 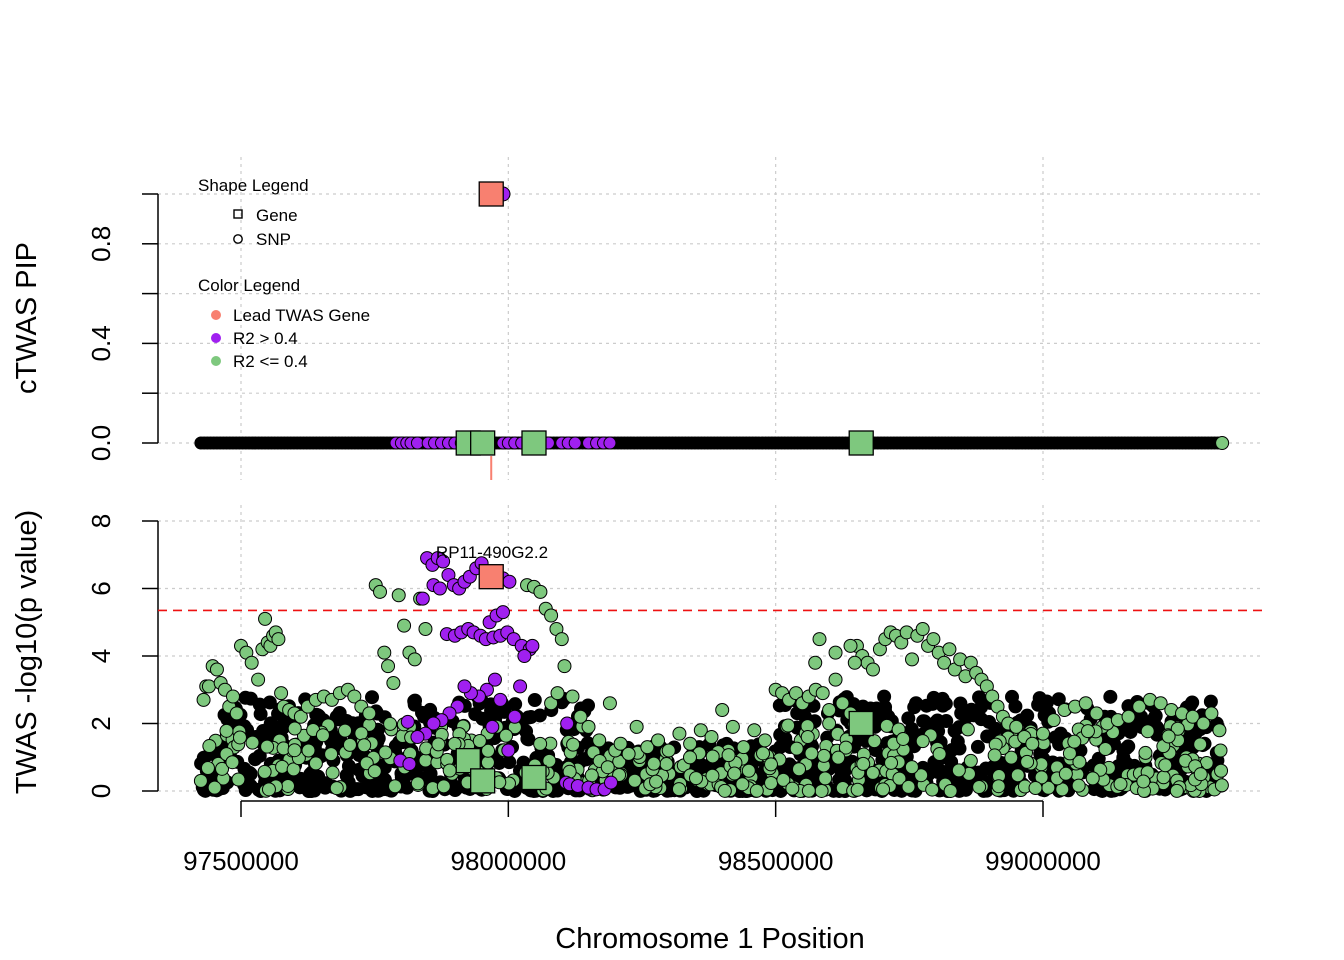 What do you see at coordinates (273, 239) in the screenshot?
I see `snp-shape-label: SNP` at bounding box center [273, 239].